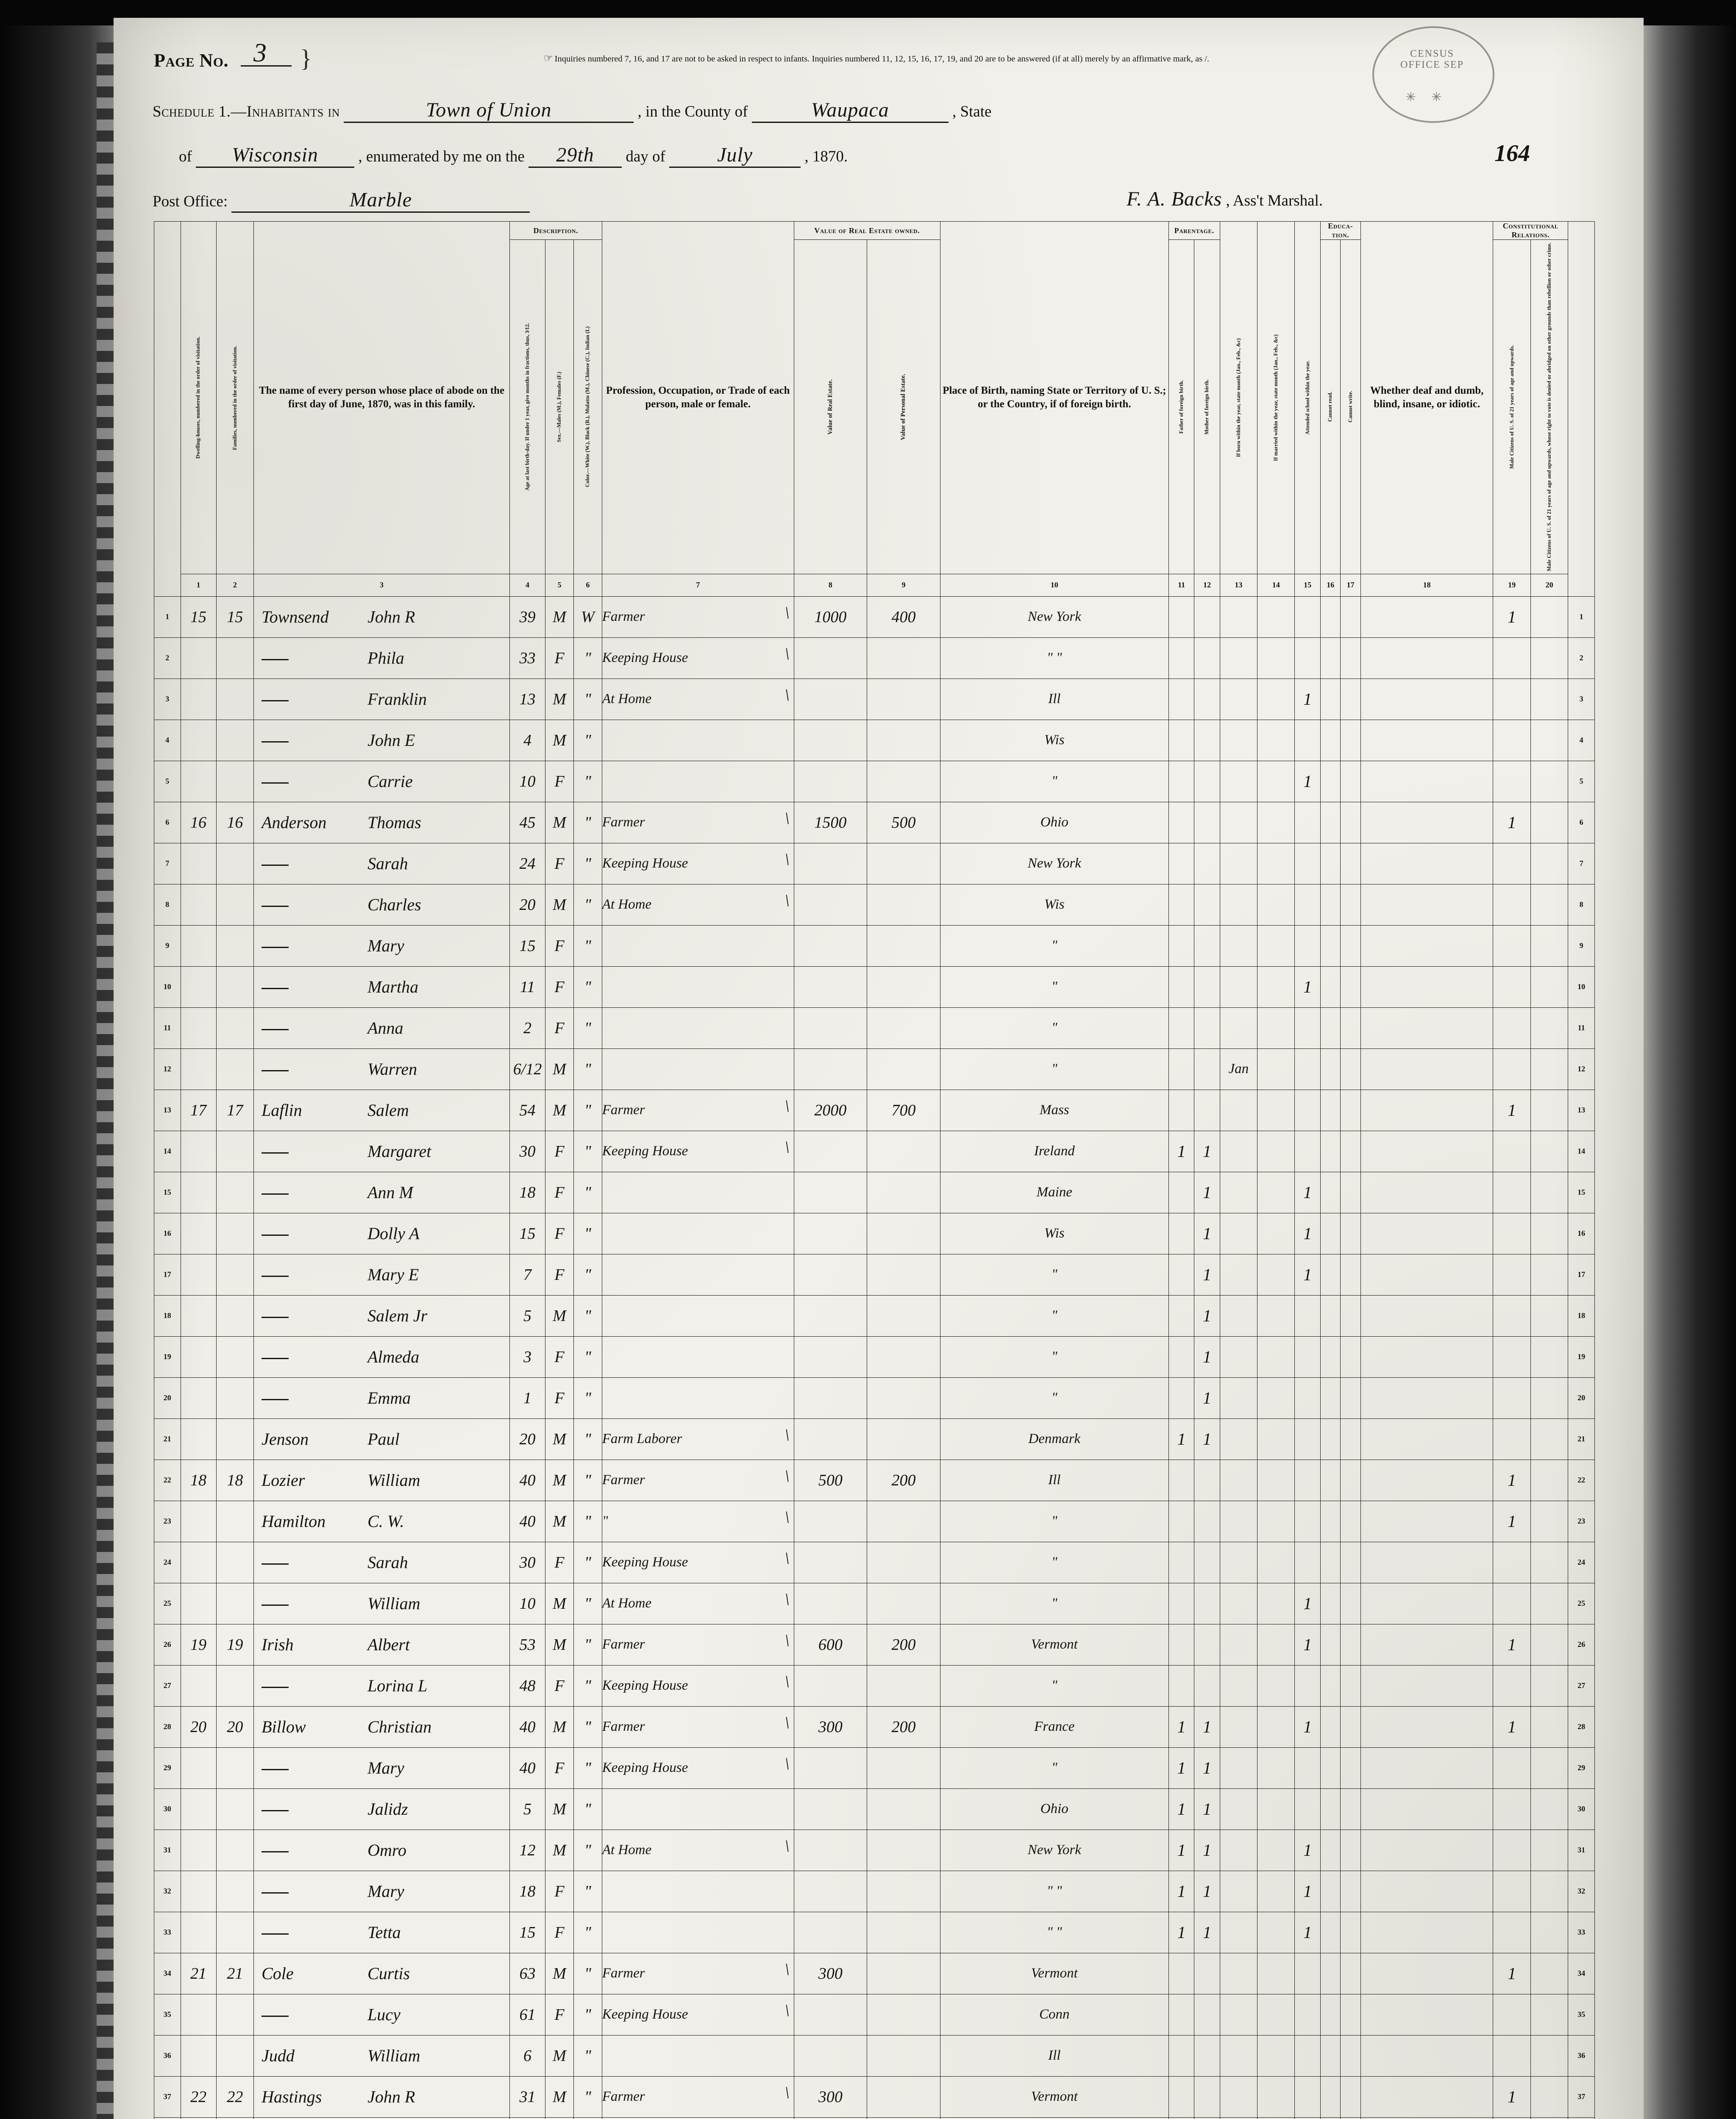 This screenshot has width=1736, height=2119. Describe the element at coordinates (1207, 1727) in the screenshot. I see `cell-m_for: 1` at that location.